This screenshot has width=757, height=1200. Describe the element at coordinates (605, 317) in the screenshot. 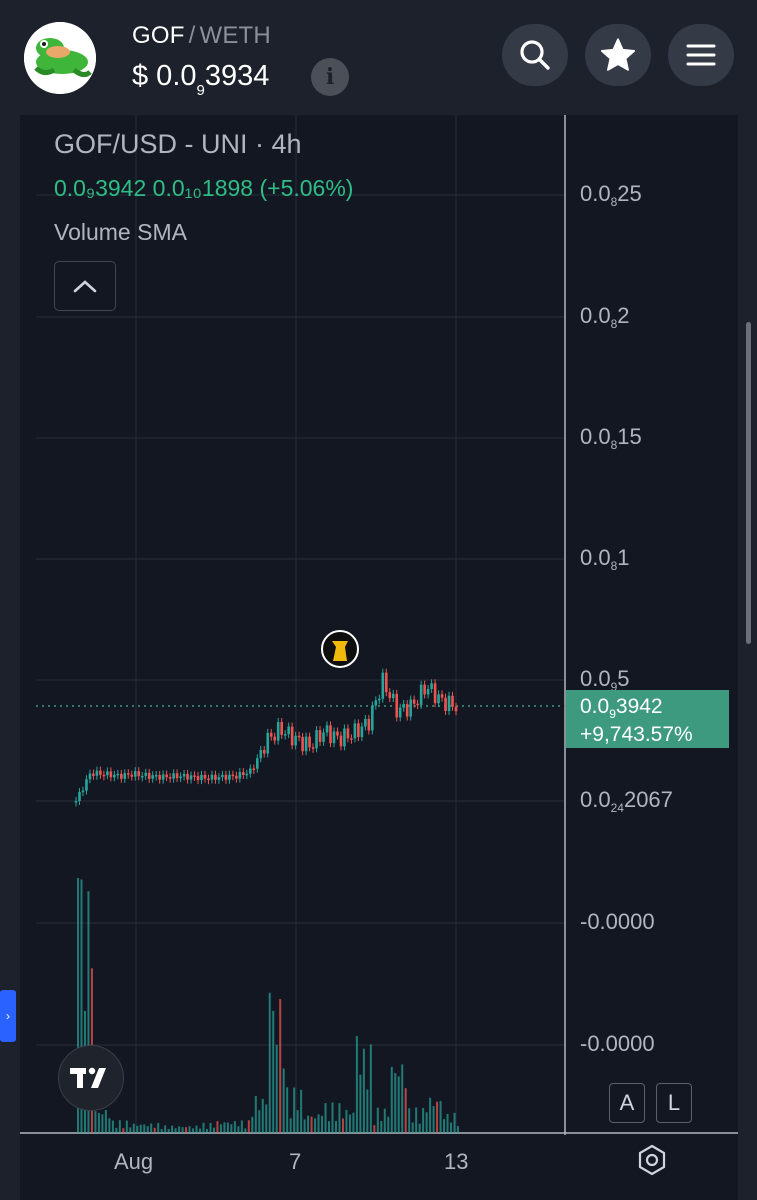

I see `price-axis-label: 0.082` at that location.